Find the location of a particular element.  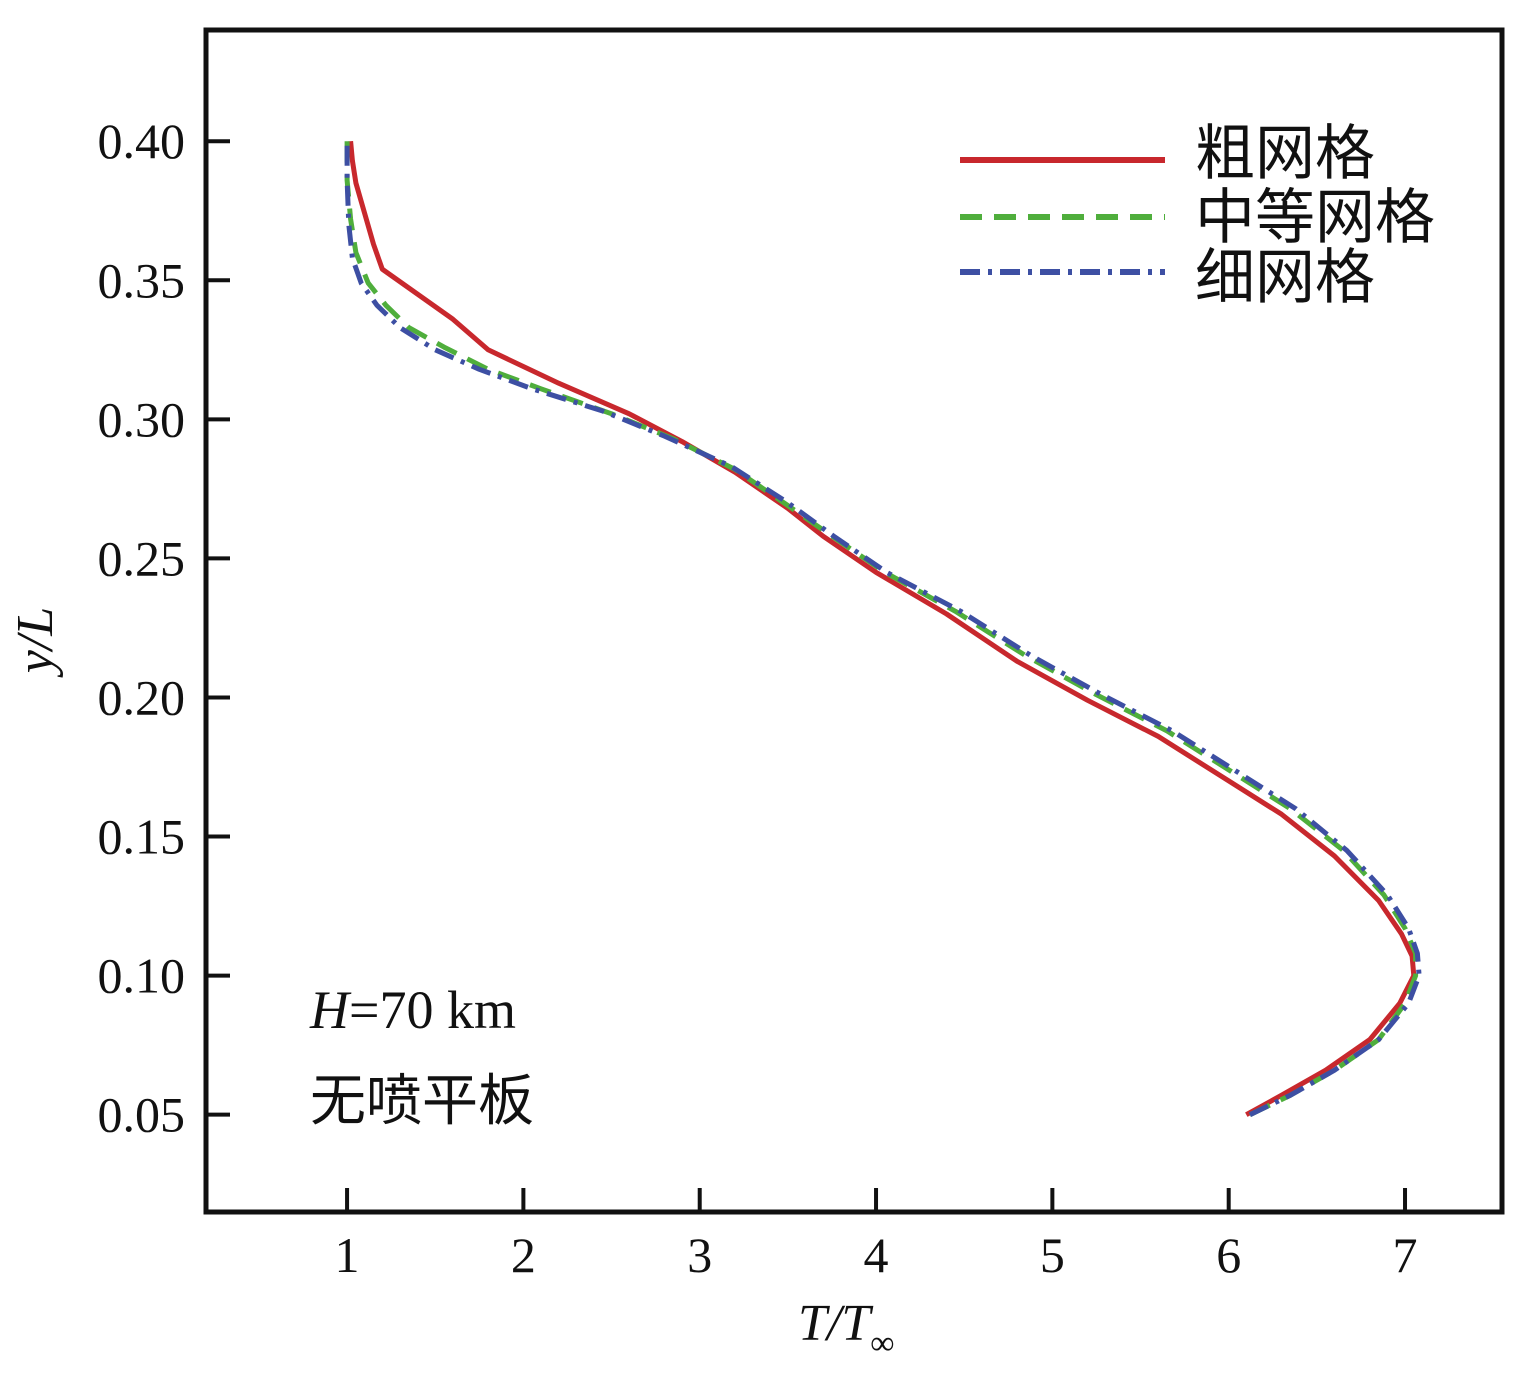

annotation-case: 无喷平板 is located at coordinates (422, 1101).